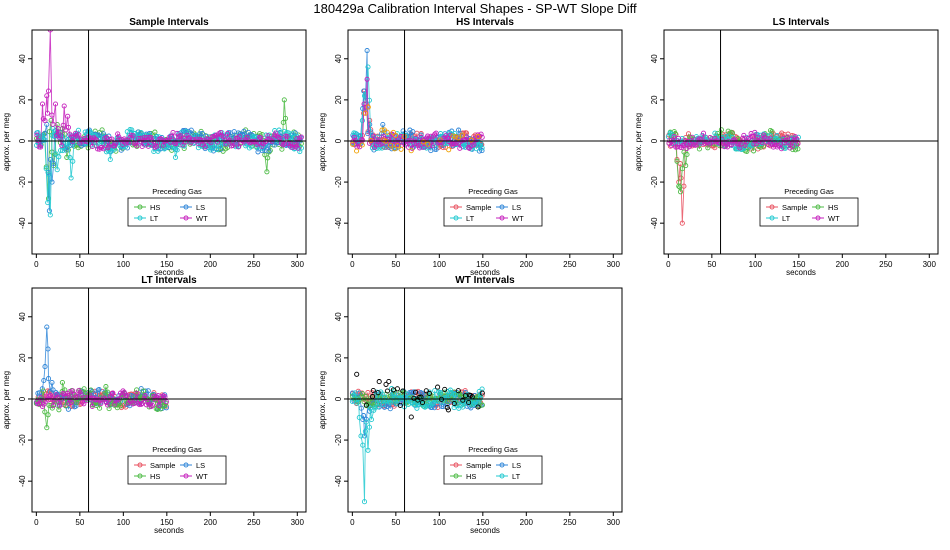  I want to click on y-tick-label: 0, so click(22, 398).